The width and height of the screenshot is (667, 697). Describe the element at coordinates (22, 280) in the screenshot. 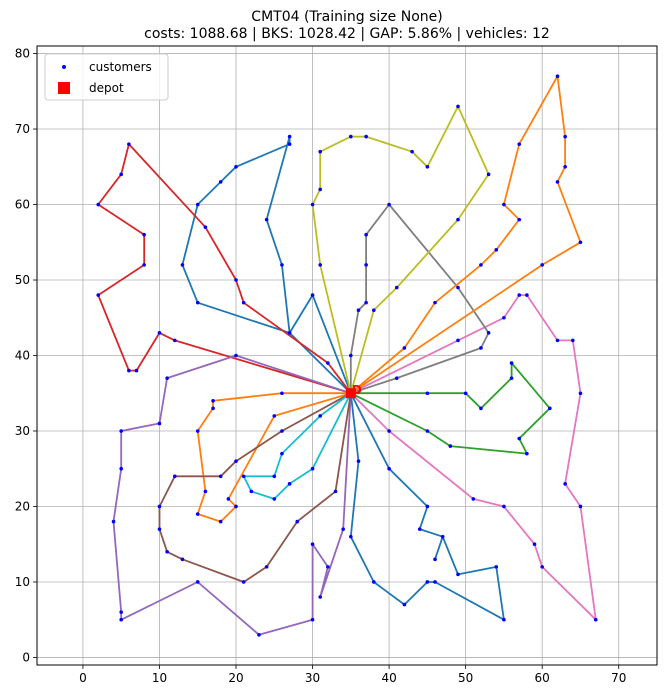

I see `y-tick-label: 50` at that location.